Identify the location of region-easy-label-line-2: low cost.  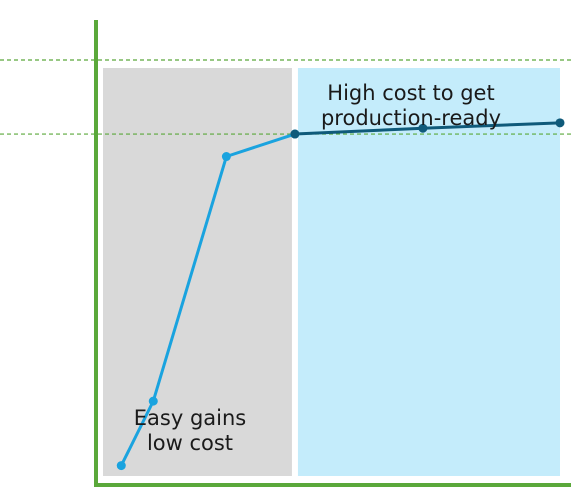
(190, 443).